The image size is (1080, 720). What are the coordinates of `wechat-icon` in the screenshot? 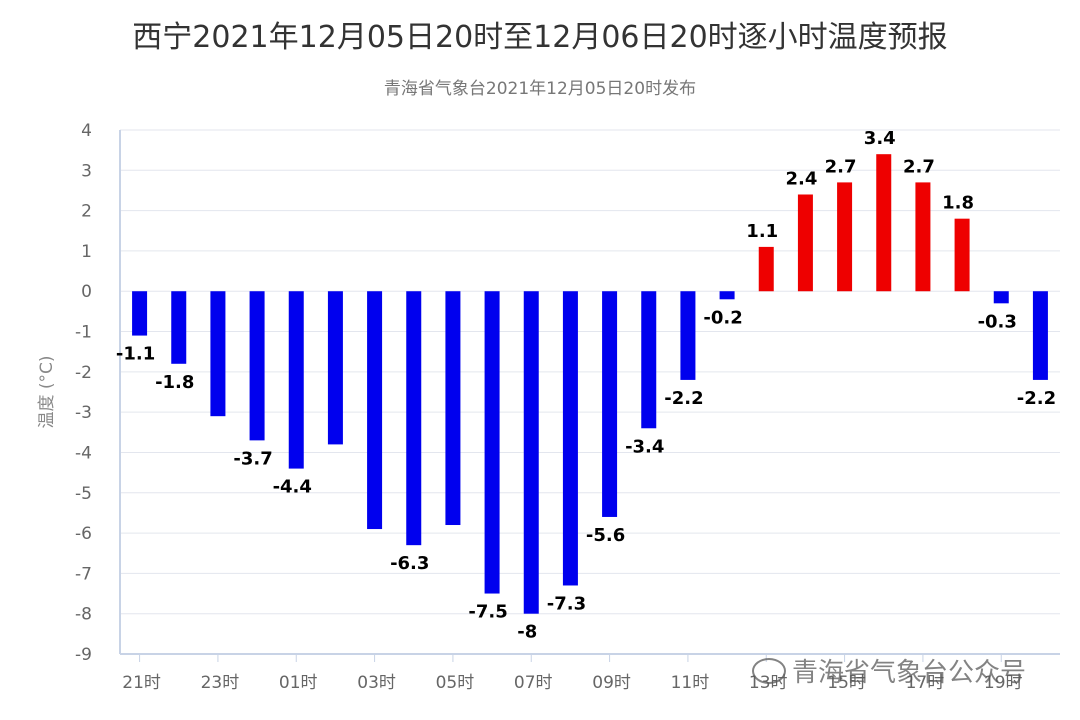 It's located at (769, 671).